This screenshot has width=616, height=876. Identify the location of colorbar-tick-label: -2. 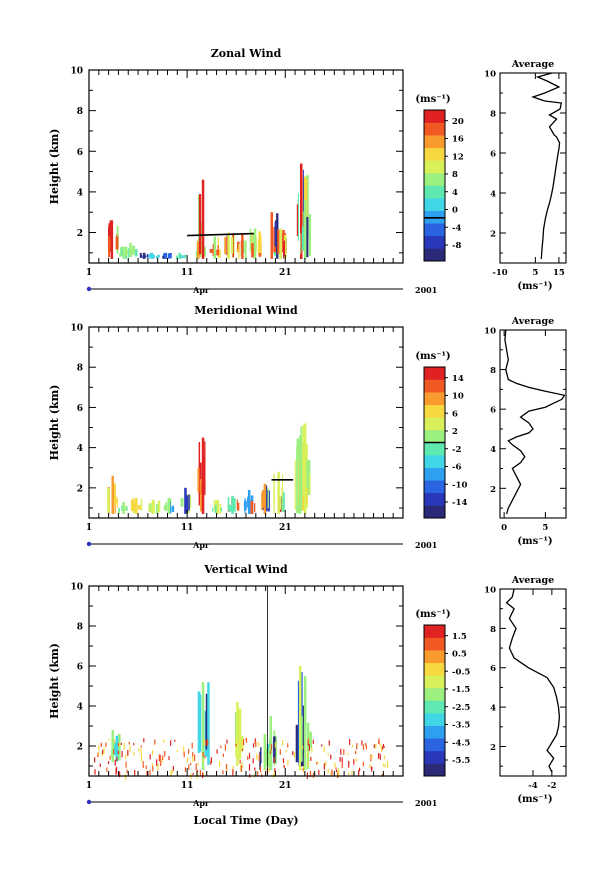
(457, 450).